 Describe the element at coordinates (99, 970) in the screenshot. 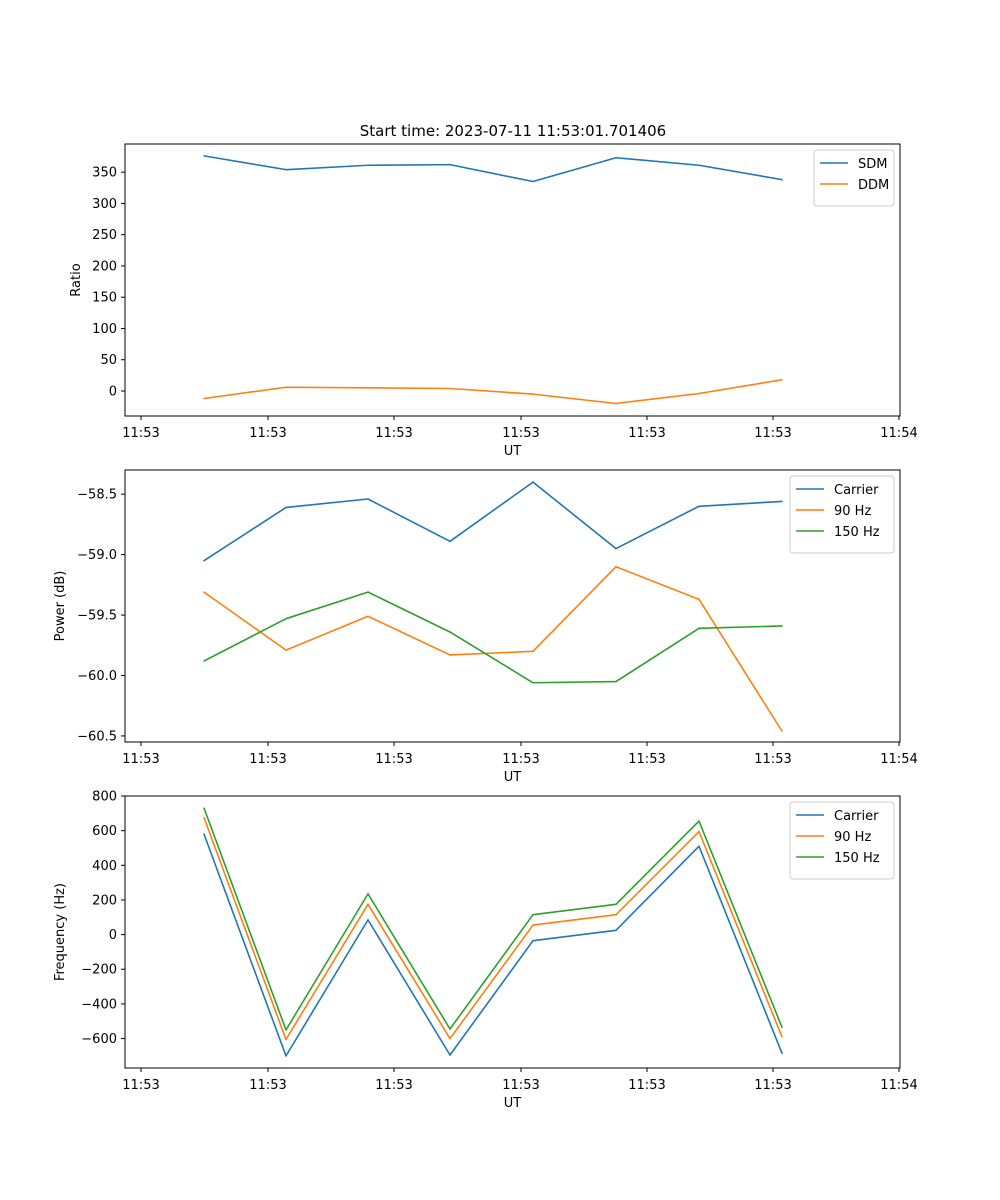

I see `y-tick-label: −200` at that location.